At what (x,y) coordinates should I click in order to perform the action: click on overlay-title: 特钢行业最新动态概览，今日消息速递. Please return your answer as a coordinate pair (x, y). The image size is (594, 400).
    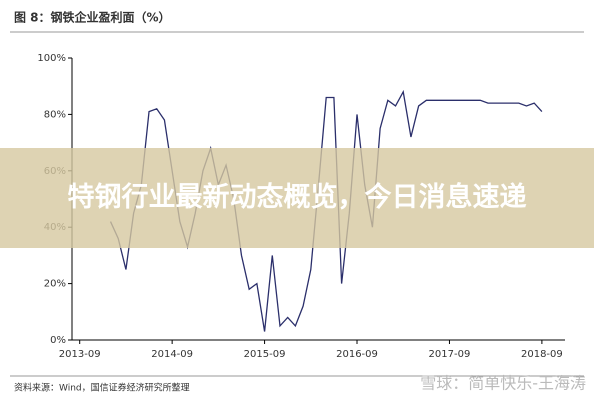
    Looking at the image, I should click on (297, 197).